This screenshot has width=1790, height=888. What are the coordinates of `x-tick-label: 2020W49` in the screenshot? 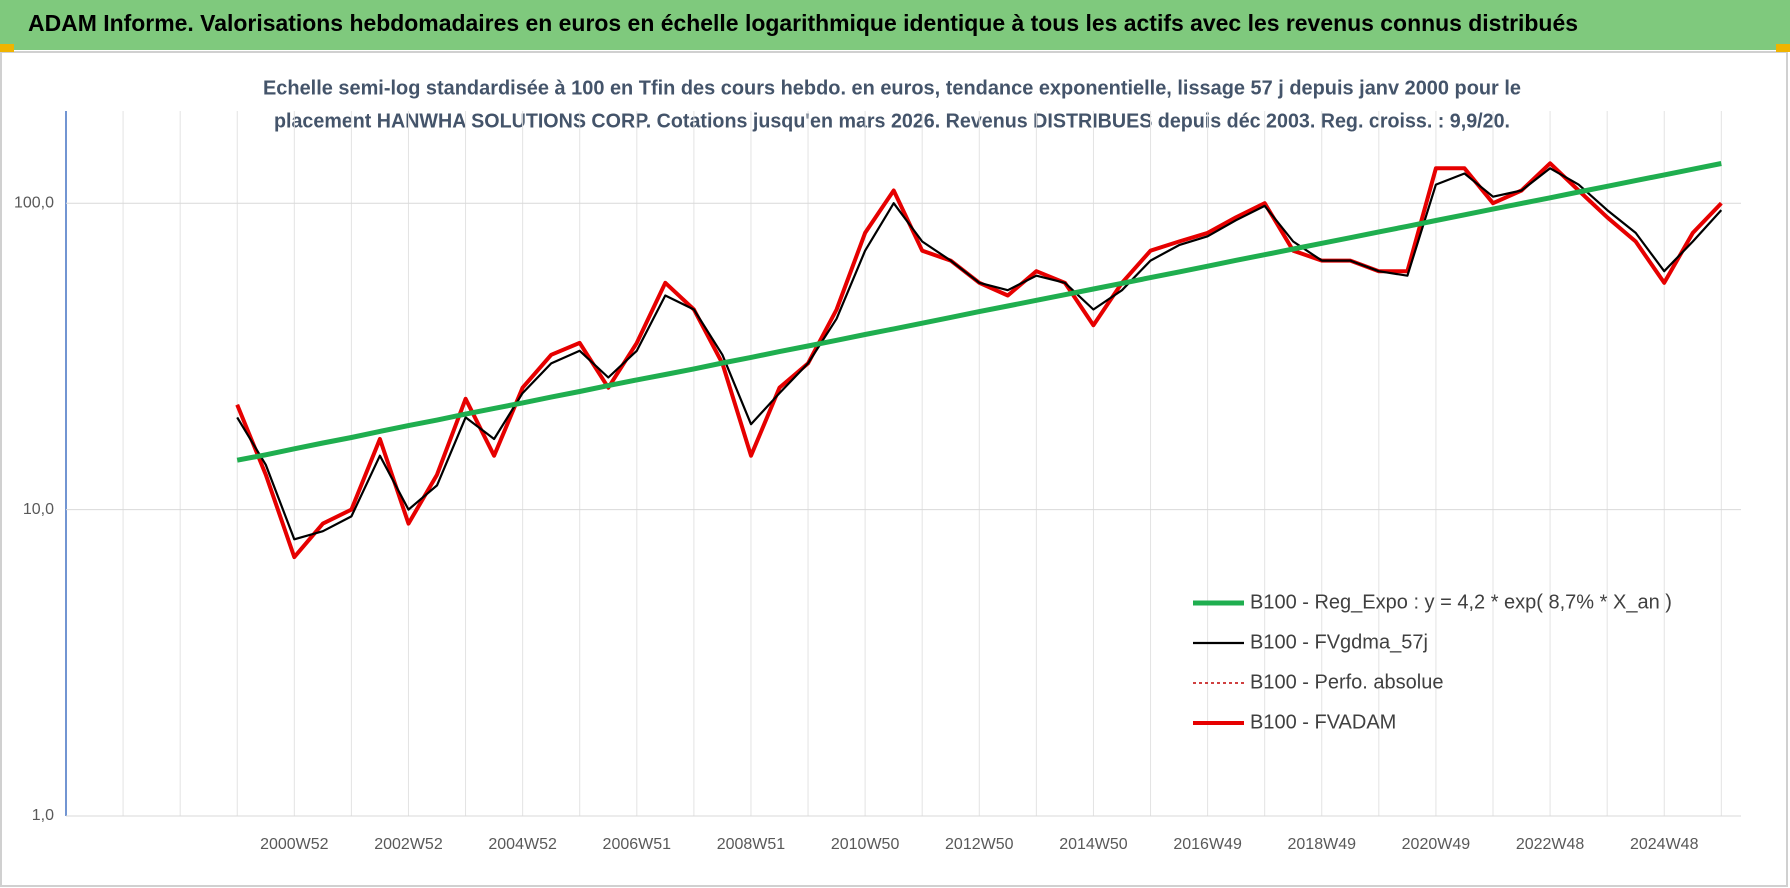 It's located at (1436, 844).